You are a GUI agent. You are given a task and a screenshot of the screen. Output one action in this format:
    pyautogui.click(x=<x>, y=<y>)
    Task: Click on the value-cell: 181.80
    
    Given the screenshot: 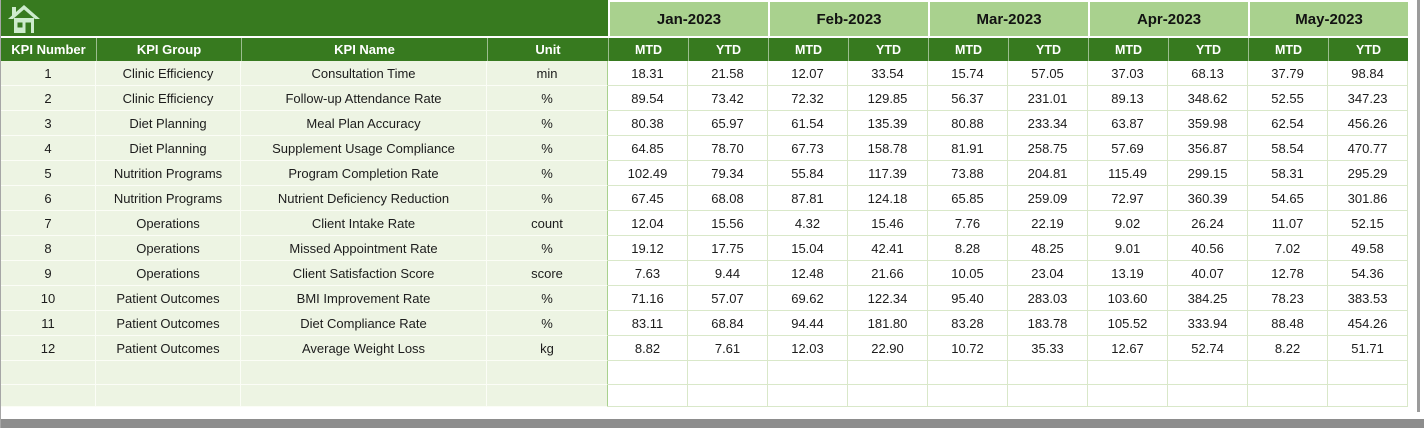 What is the action you would take?
    pyautogui.click(x=888, y=323)
    